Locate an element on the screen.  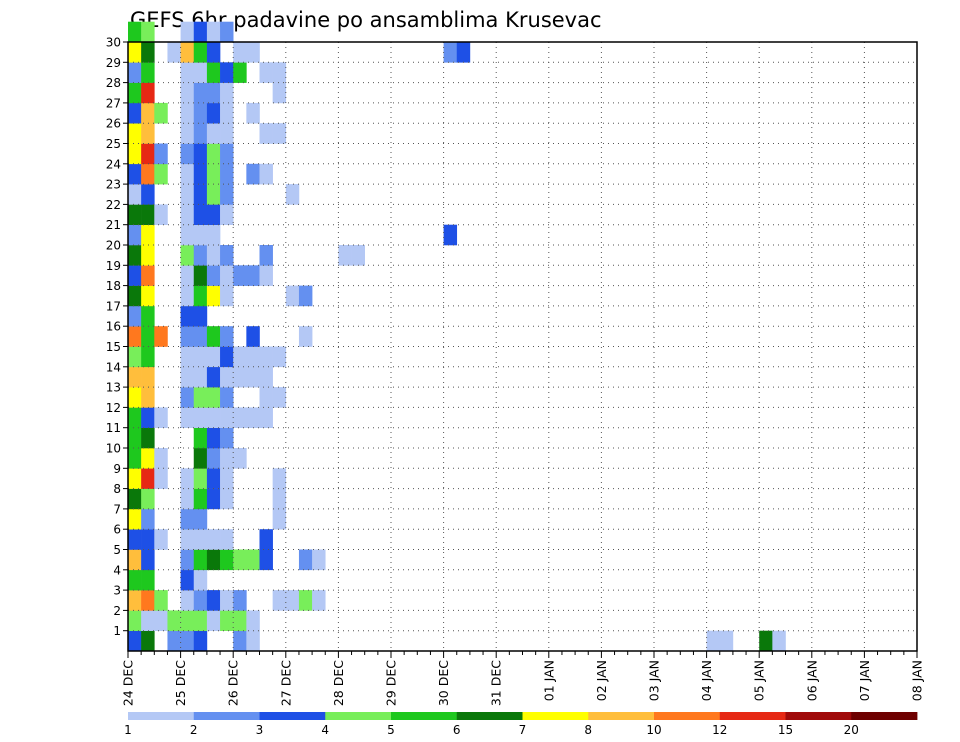
y-tick-label: 4 is located at coordinates (117, 570).